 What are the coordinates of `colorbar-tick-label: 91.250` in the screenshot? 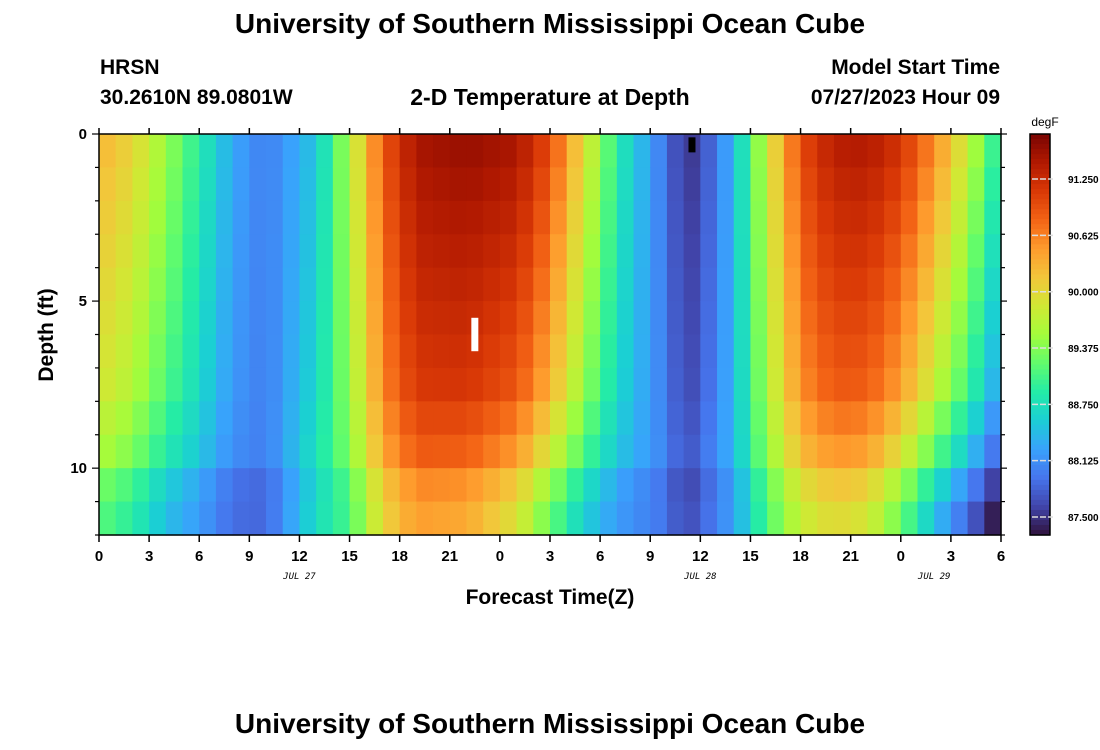 It's located at (1083, 180).